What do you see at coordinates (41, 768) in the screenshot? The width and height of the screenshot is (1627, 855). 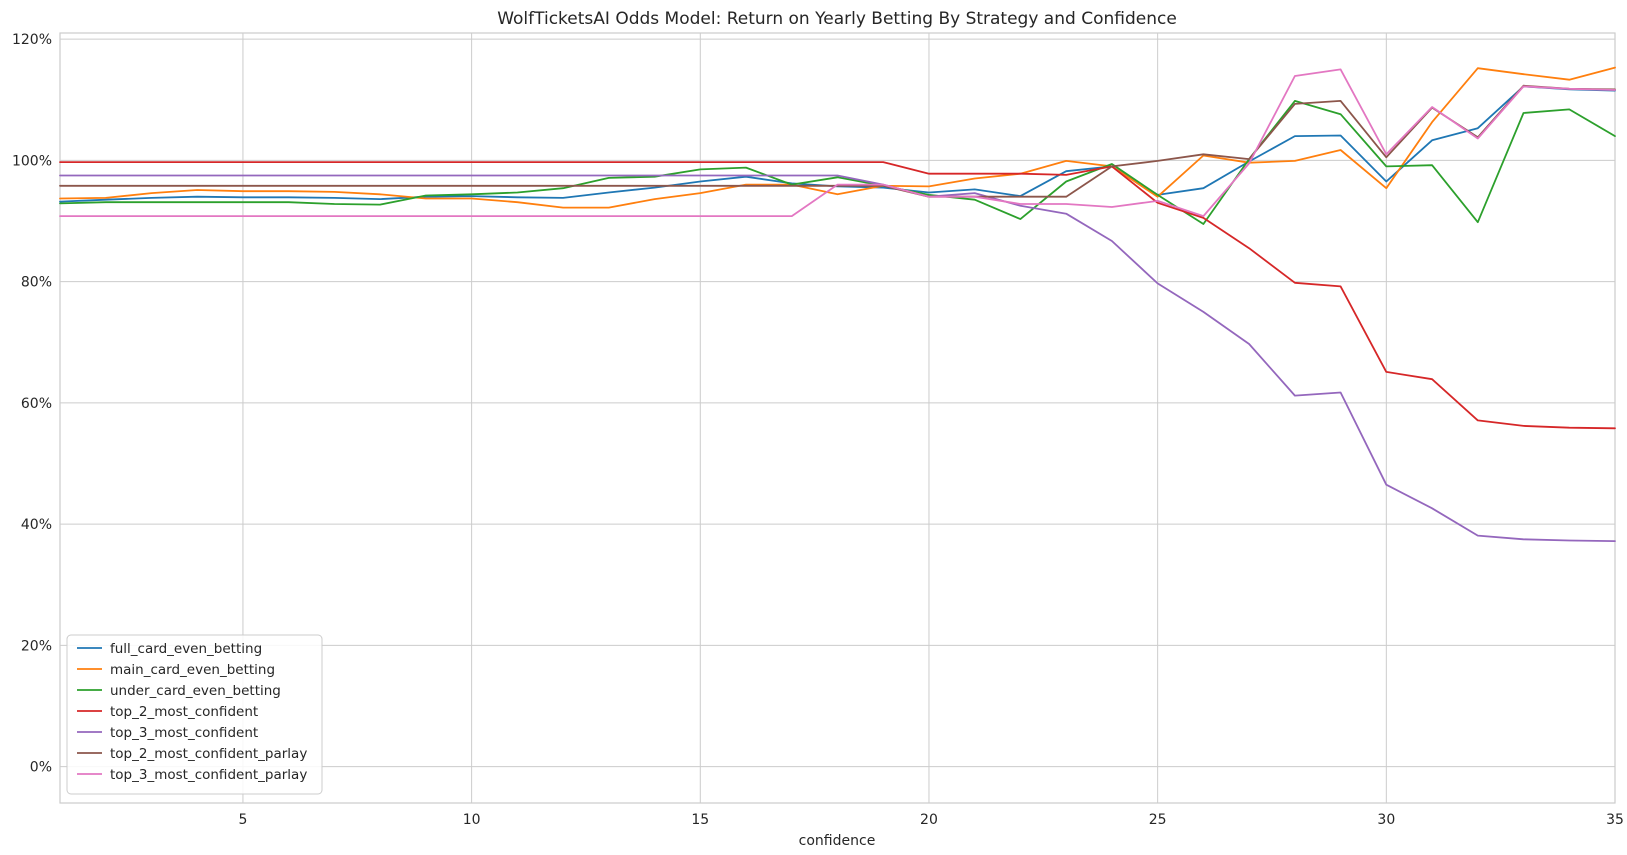 I see `y-tick-label: 0%` at bounding box center [41, 768].